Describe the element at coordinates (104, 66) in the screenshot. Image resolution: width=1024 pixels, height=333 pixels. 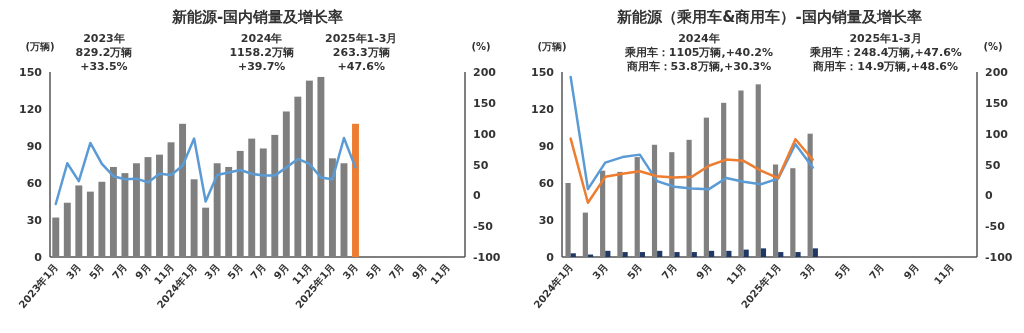
I see `annotation: +33.5%` at that location.